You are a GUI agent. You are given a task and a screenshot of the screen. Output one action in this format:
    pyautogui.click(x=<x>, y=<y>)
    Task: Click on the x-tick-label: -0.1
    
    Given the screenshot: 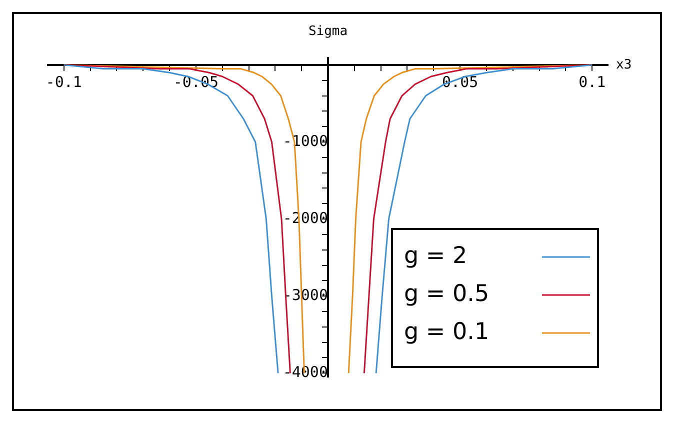 What is the action you would take?
    pyautogui.click(x=64, y=81)
    